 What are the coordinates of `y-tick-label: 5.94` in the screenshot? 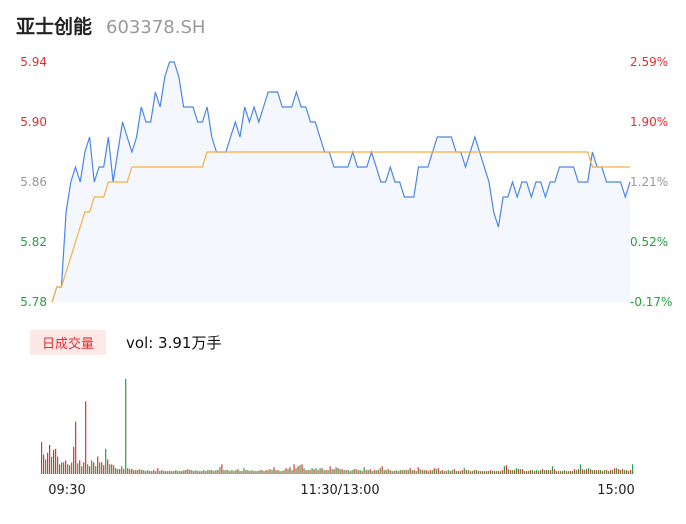 It's located at (33, 62).